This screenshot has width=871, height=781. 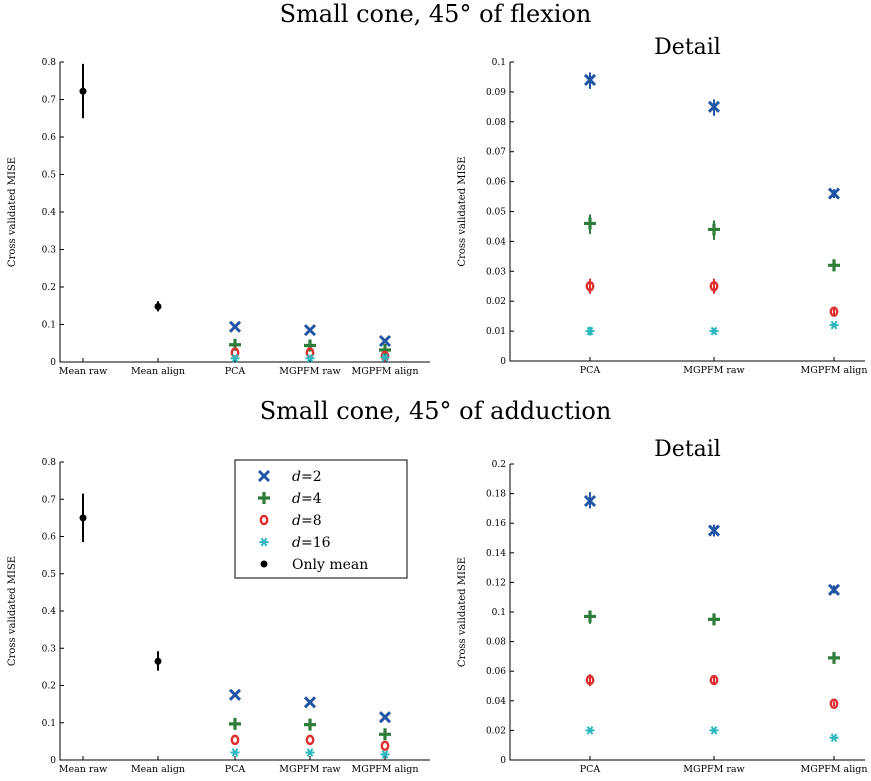 I want to click on legend-marker-x, so click(x=264, y=476).